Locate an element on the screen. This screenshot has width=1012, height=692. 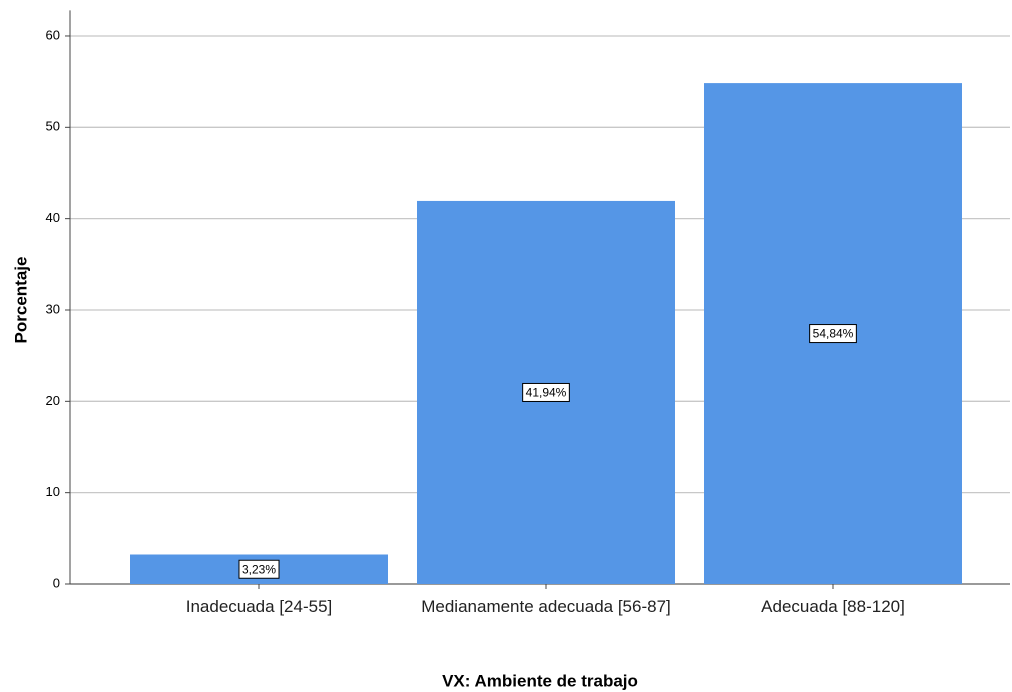
x-tick-label: Adecuada [88-120] is located at coordinates (833, 606).